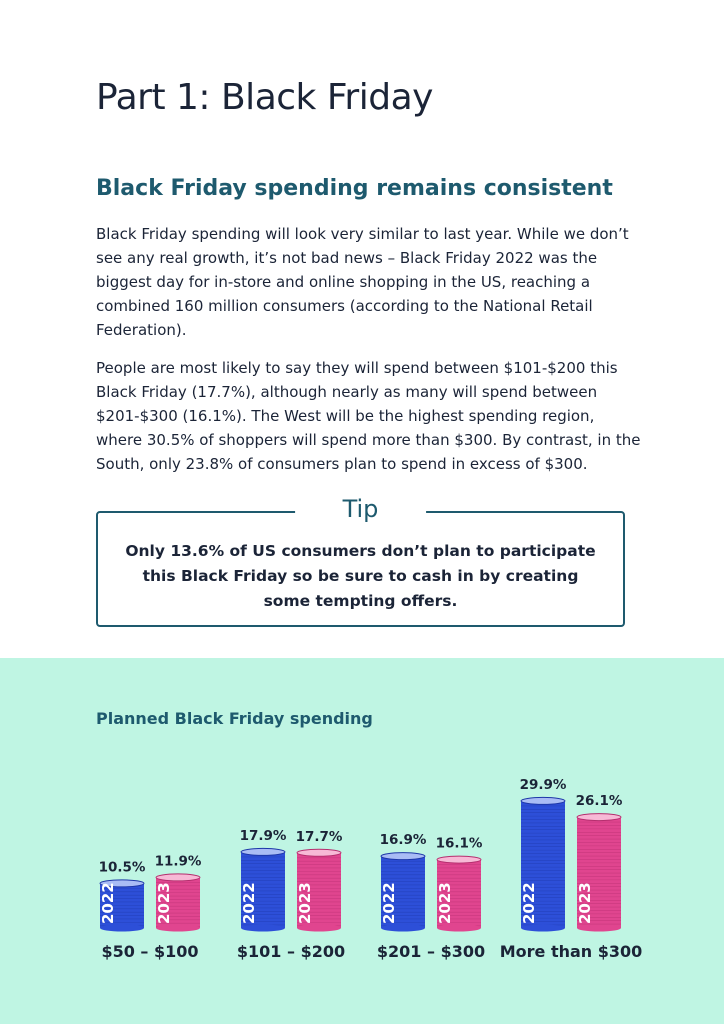 This screenshot has width=724, height=1024. What do you see at coordinates (178, 861) in the screenshot?
I see `data-label: 11.9%` at bounding box center [178, 861].